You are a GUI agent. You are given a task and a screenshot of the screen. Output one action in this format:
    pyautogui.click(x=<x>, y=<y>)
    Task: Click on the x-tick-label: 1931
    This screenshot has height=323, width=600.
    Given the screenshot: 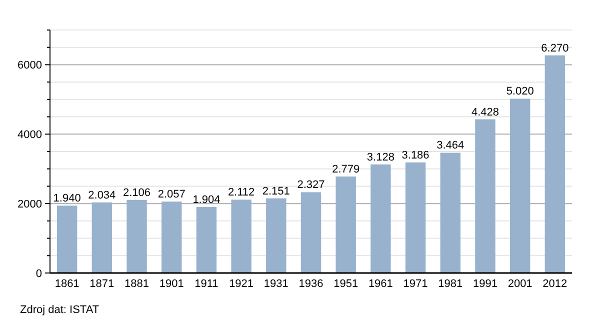 What is the action you would take?
    pyautogui.click(x=276, y=284)
    